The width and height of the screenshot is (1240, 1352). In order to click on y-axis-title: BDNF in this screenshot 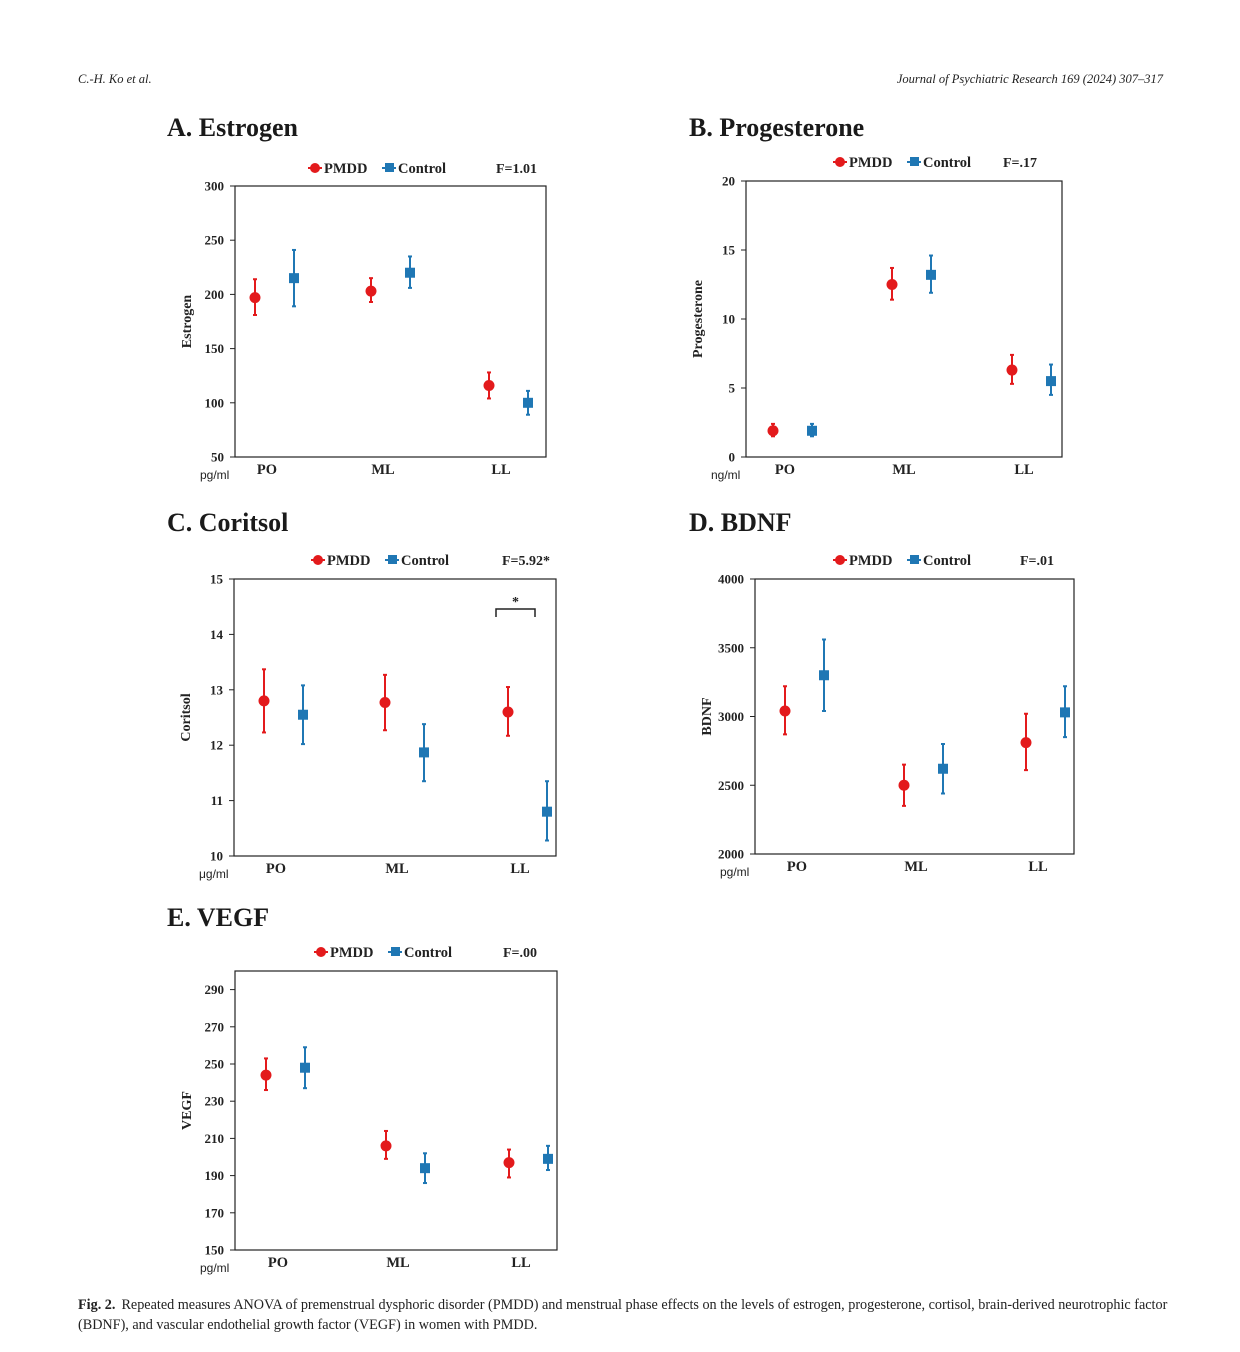, I will do `click(707, 716)`.